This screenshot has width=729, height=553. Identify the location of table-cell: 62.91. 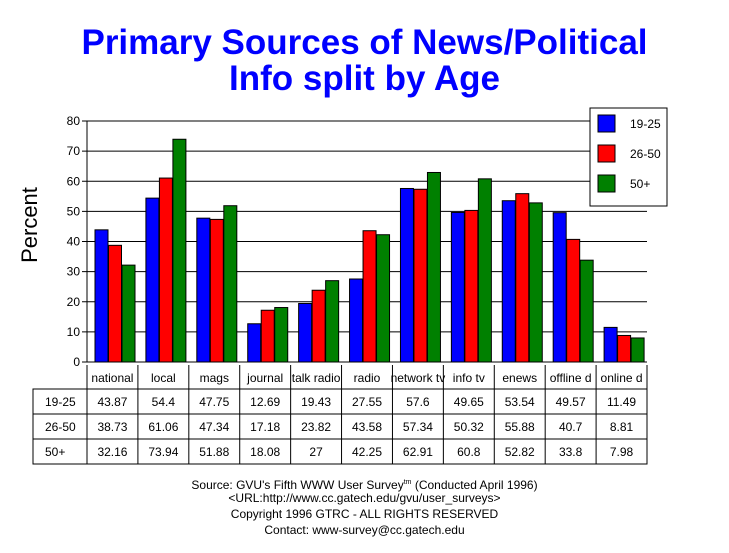
(418, 452).